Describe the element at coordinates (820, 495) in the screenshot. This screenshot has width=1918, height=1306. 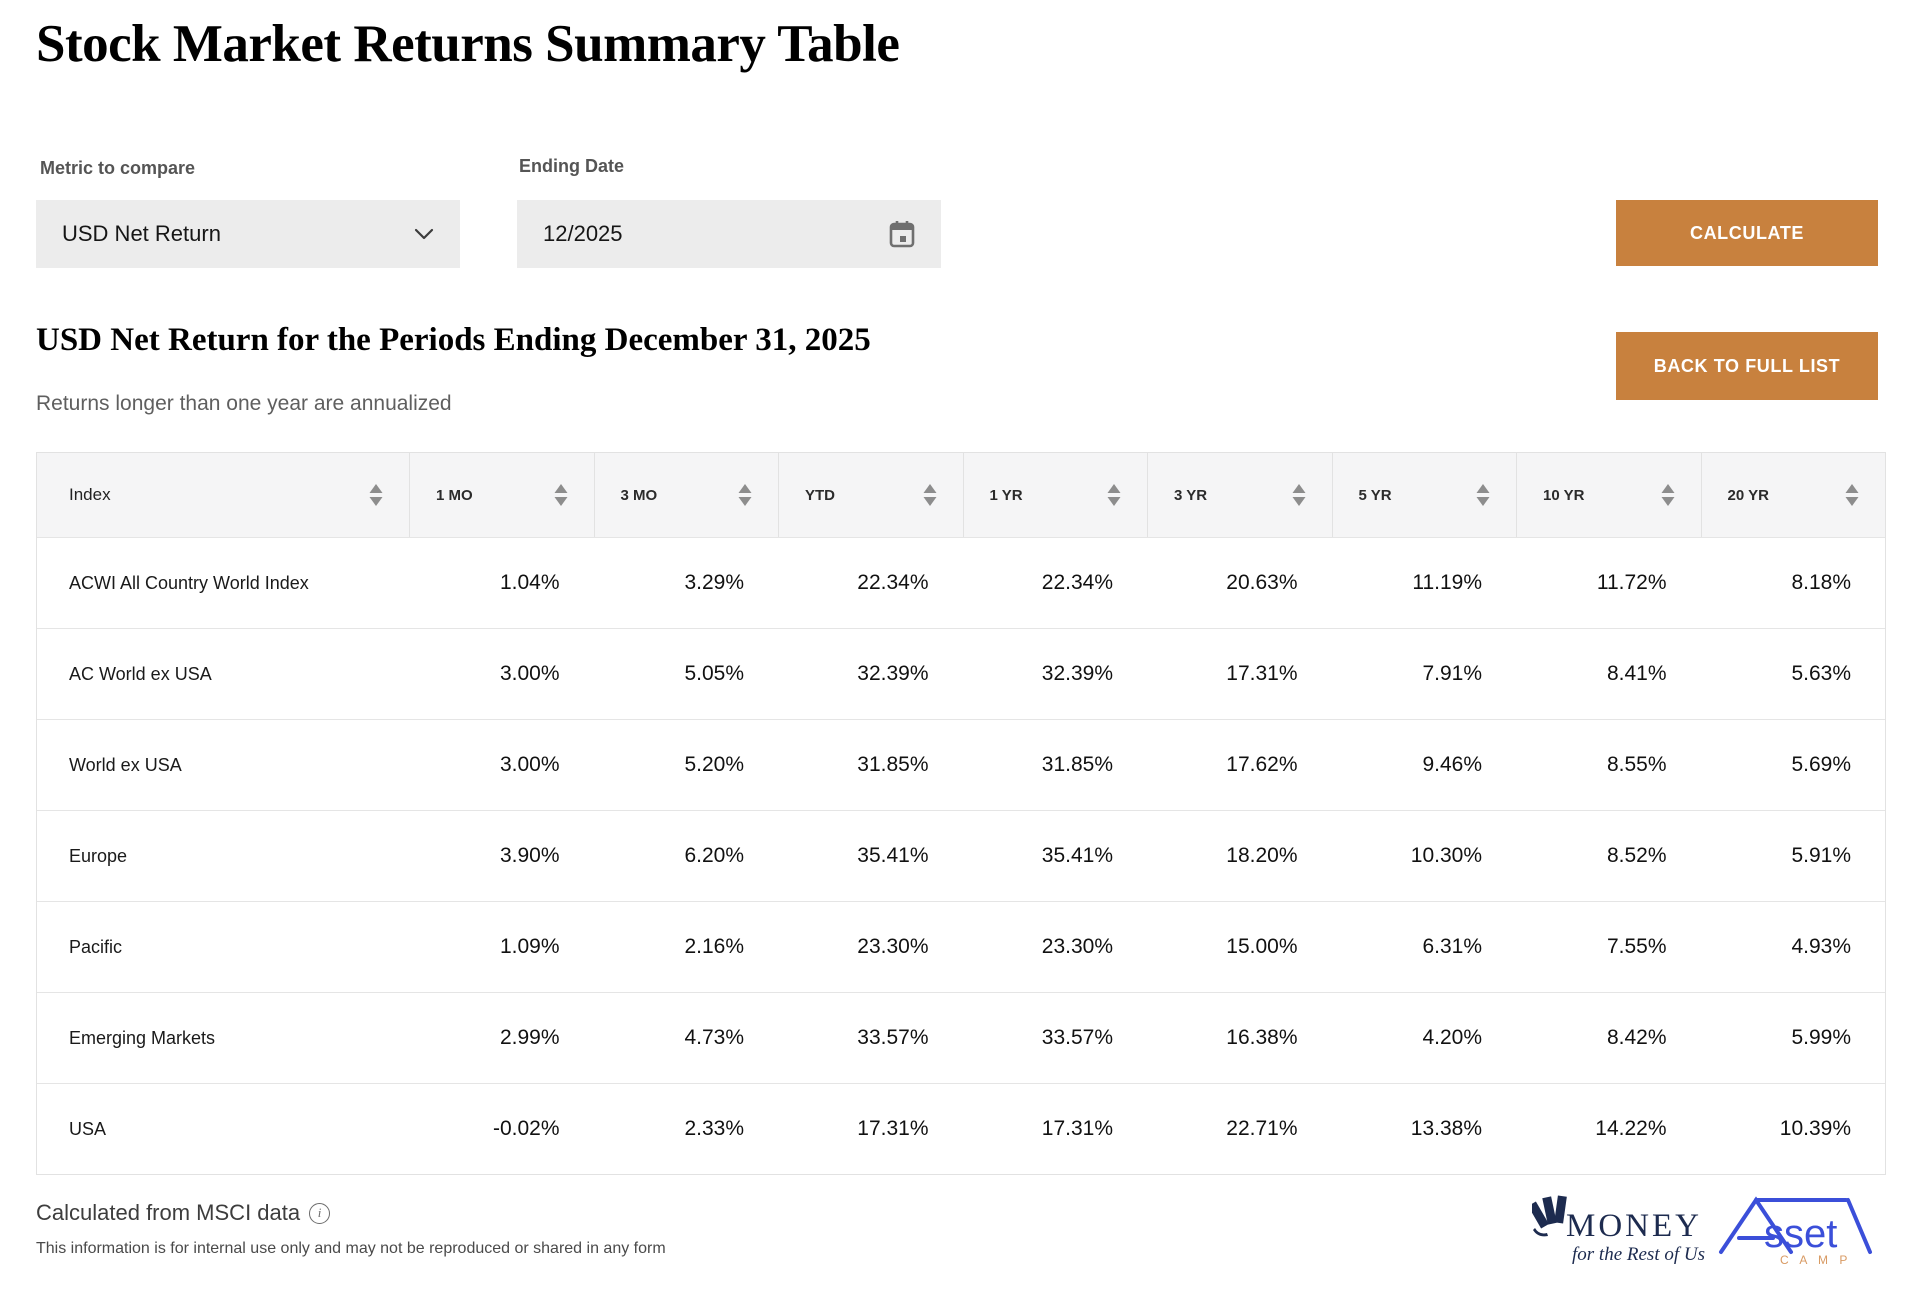
I see `column-header-label: YTD` at that location.